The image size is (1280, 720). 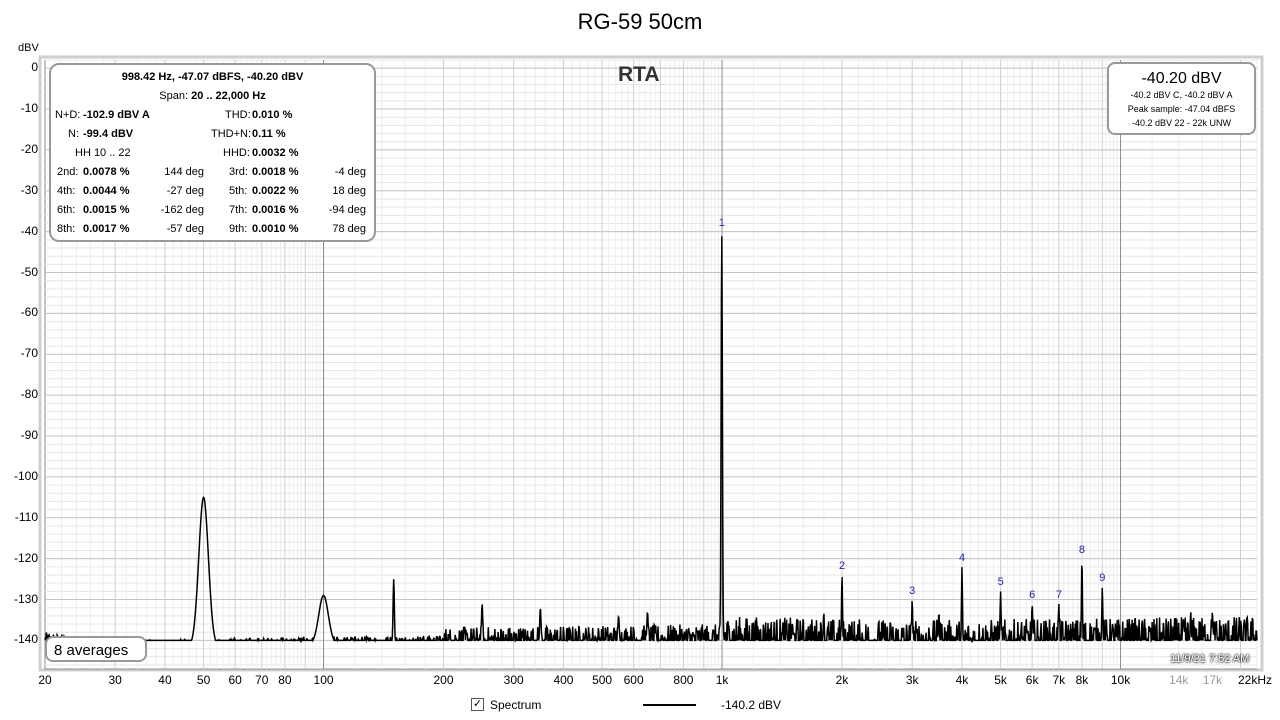 What do you see at coordinates (25, 598) in the screenshot?
I see `y-tick-label: -130` at bounding box center [25, 598].